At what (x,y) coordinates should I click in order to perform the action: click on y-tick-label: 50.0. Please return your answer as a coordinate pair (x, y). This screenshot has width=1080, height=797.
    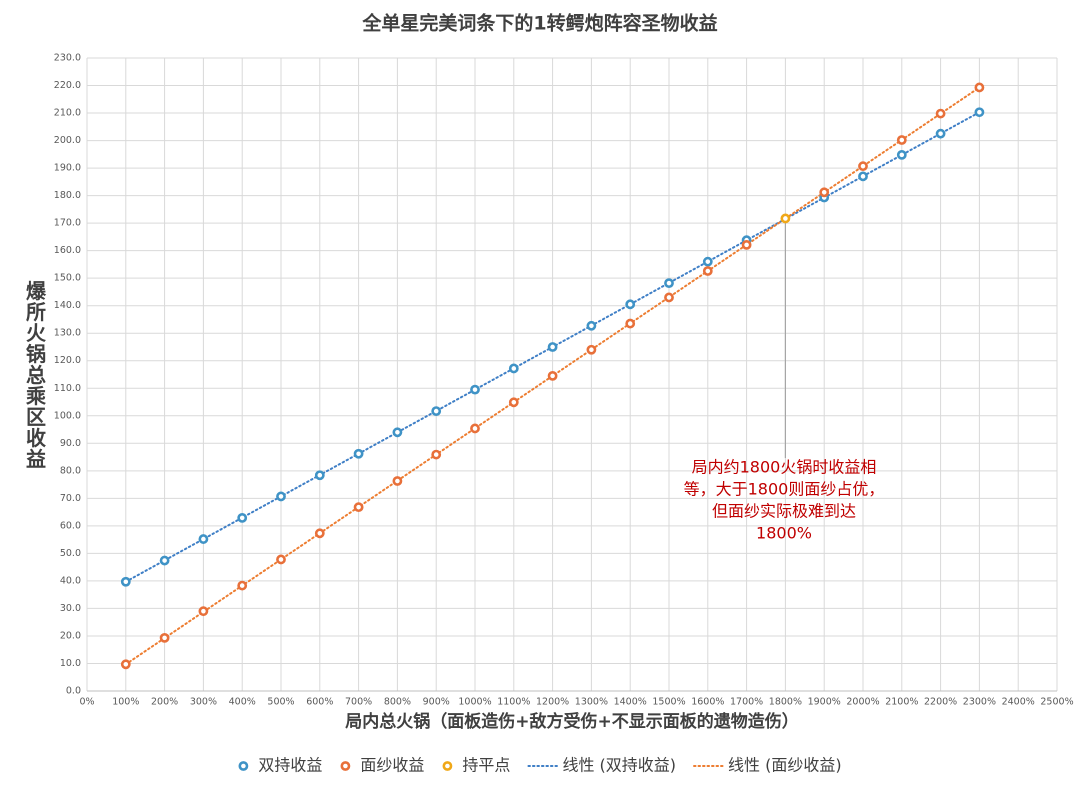
    Looking at the image, I should click on (70, 553).